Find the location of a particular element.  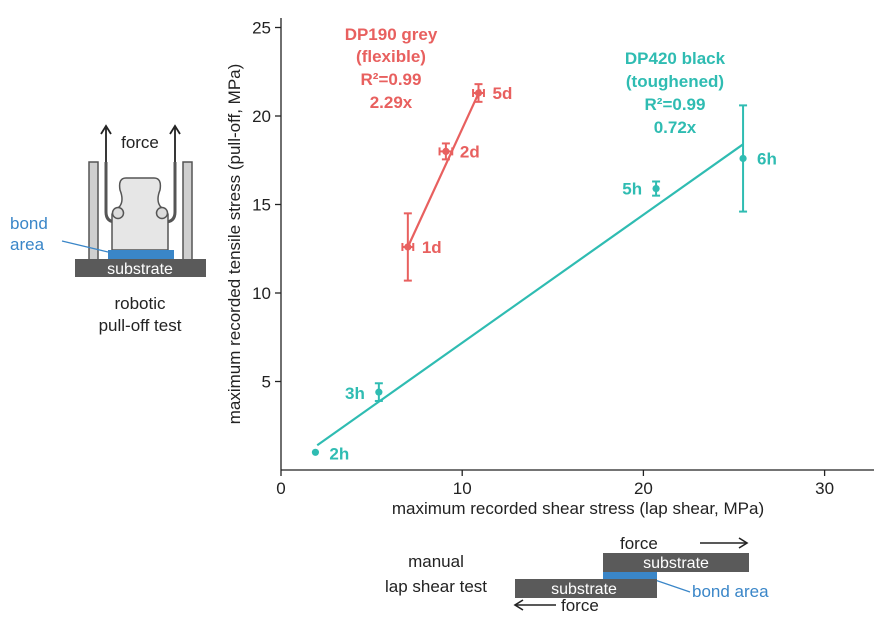

point-label-3h: 3h is located at coordinates (355, 393).